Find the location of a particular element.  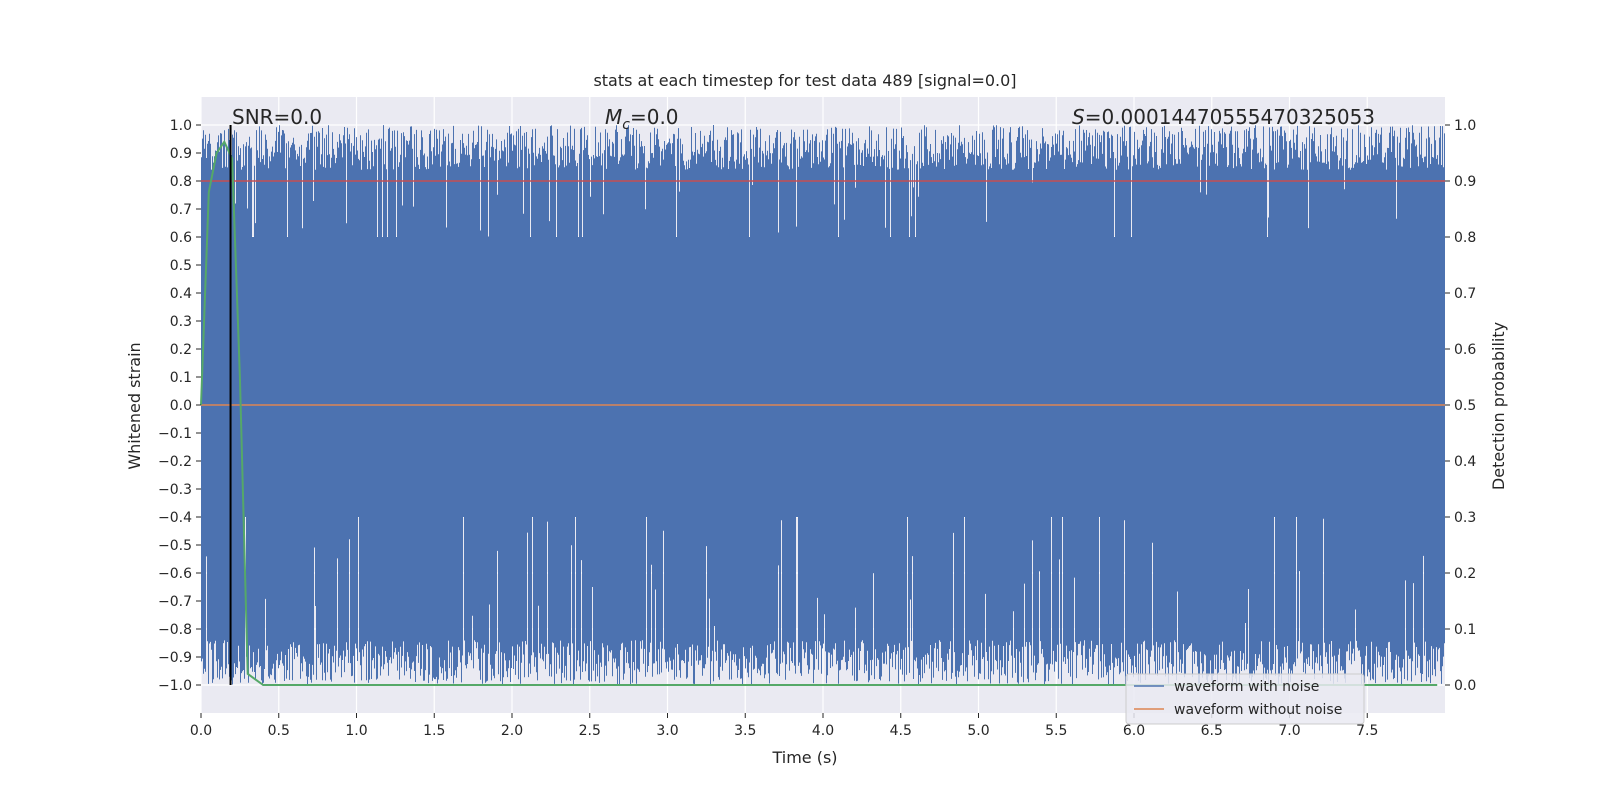

y-right-tick-label: 0.2 is located at coordinates (1465, 574).